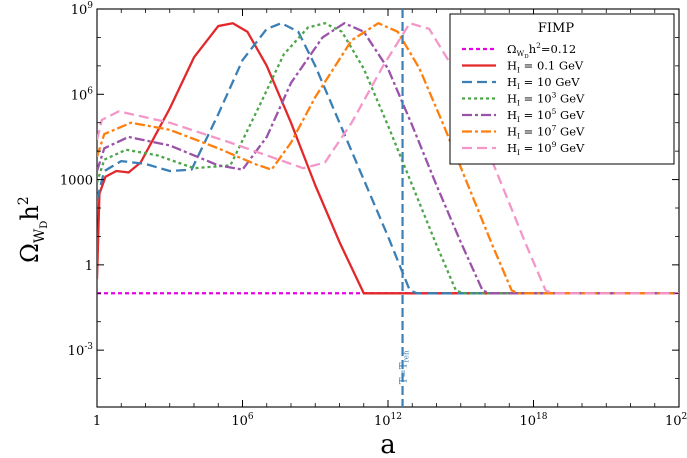 The width and height of the screenshot is (687, 458). Describe the element at coordinates (82, 94) in the screenshot. I see `y-tick-label: 10⁶` at that location.